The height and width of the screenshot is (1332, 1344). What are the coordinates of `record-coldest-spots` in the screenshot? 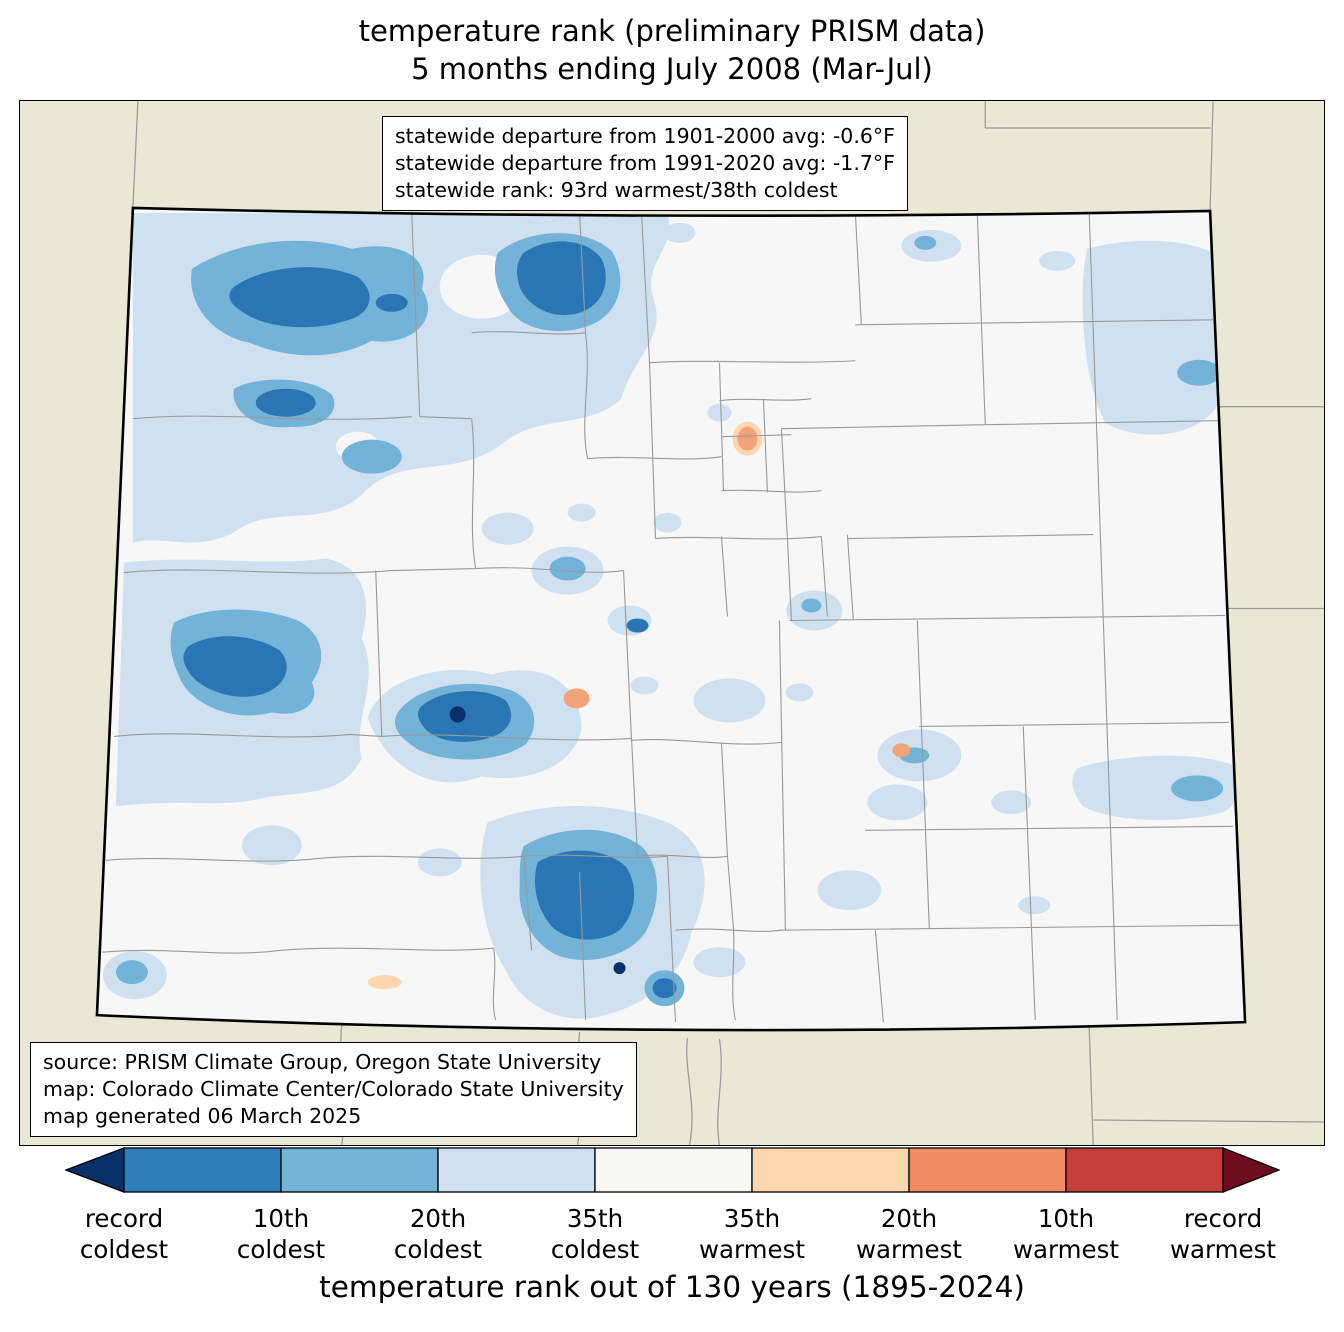 It's located at (537, 840).